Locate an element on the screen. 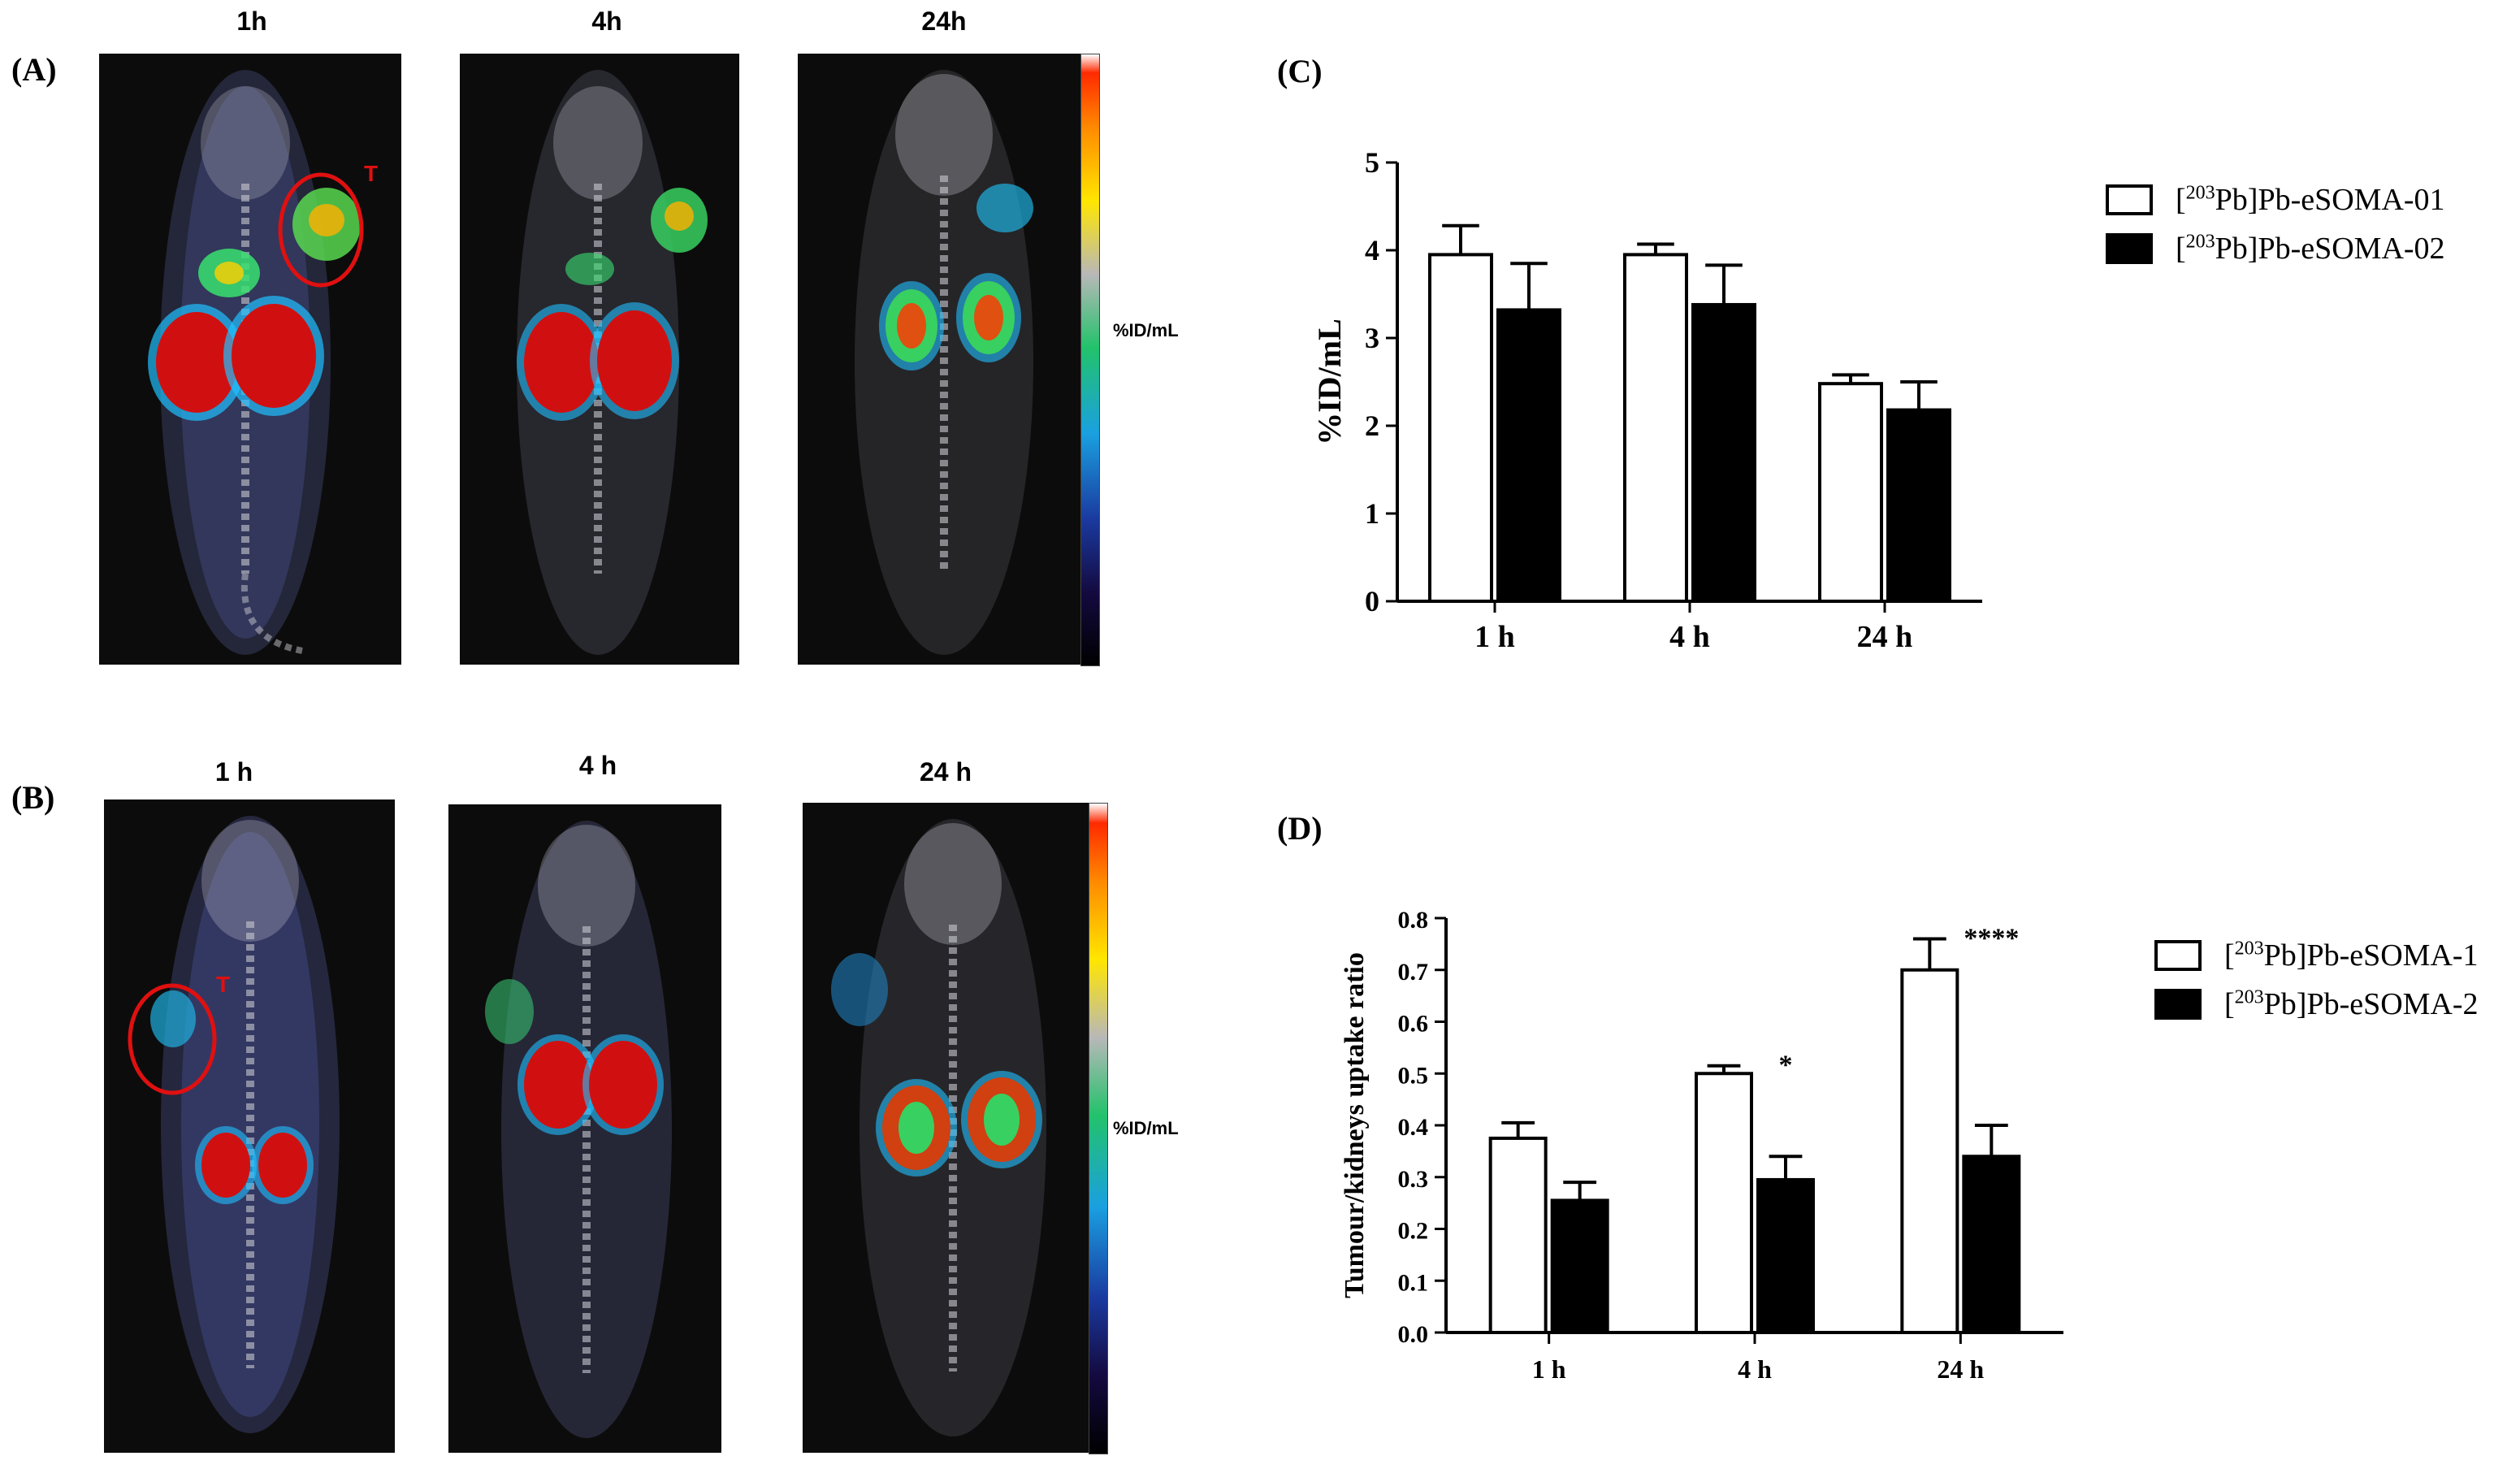 This screenshot has width=2520, height=1469. panel-a-scan-4h is located at coordinates (600, 360).